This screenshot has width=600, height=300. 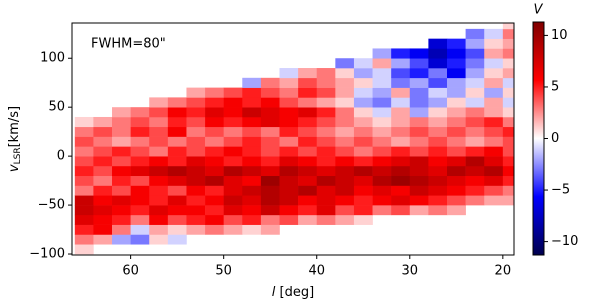 I want to click on x-tick-label: 20, so click(x=503, y=271).